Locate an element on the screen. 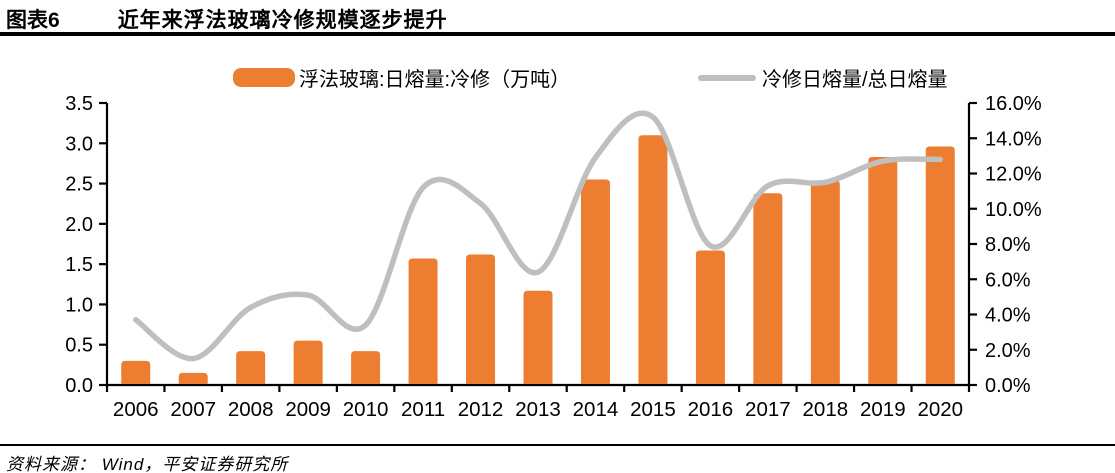 This screenshot has width=1115, height=473. x-axis-label: 2015 is located at coordinates (653, 409).